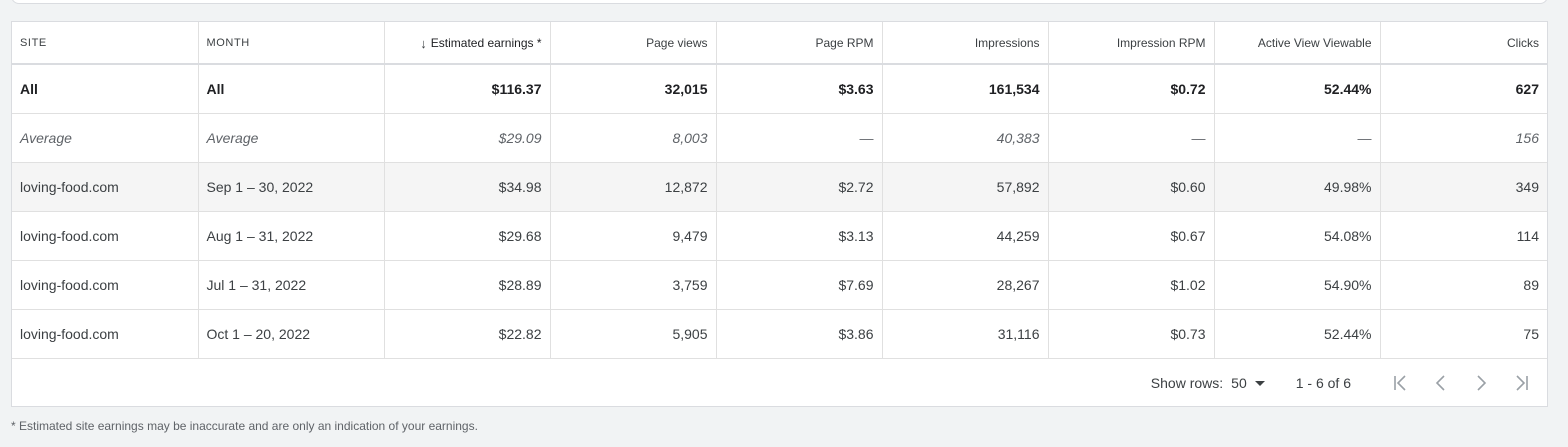 The width and height of the screenshot is (1568, 447). I want to click on rows-per-page-value: 50, so click(1239, 383).